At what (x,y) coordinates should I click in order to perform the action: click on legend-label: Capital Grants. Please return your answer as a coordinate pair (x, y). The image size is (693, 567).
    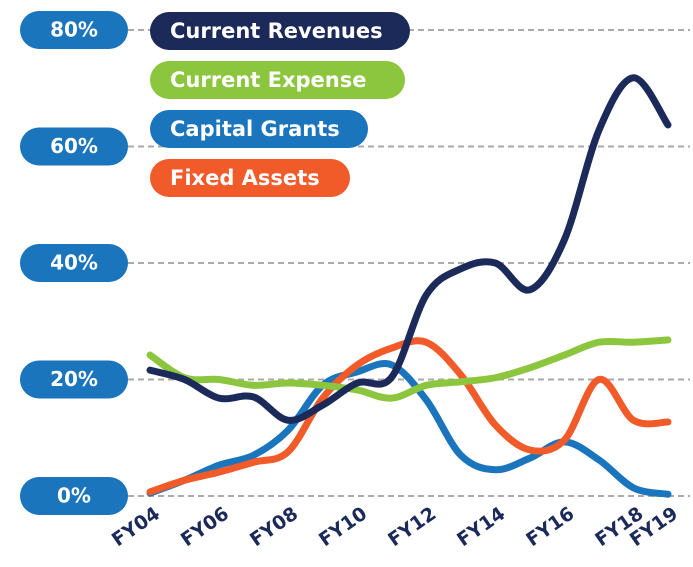
    Looking at the image, I should click on (255, 129).